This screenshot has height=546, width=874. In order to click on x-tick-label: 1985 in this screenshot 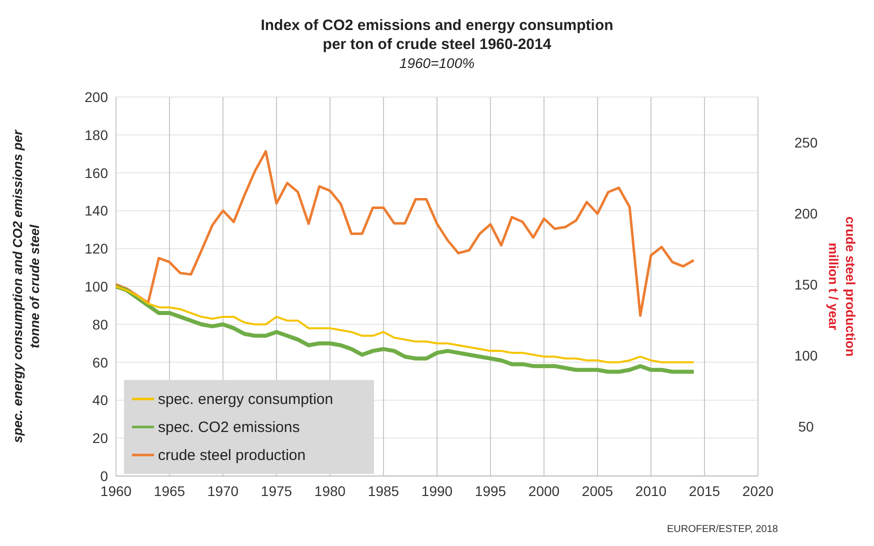, I will do `click(384, 491)`.